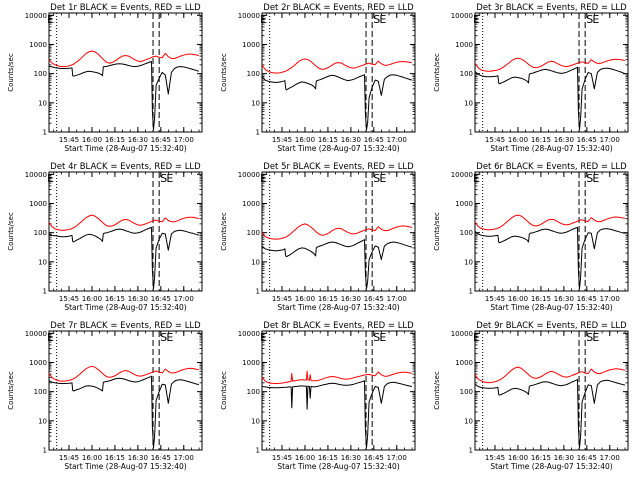 The width and height of the screenshot is (640, 480). Describe the element at coordinates (125, 167) in the screenshot. I see `panel-title: Det 4r BLACK = Events, RED = LLD` at that location.